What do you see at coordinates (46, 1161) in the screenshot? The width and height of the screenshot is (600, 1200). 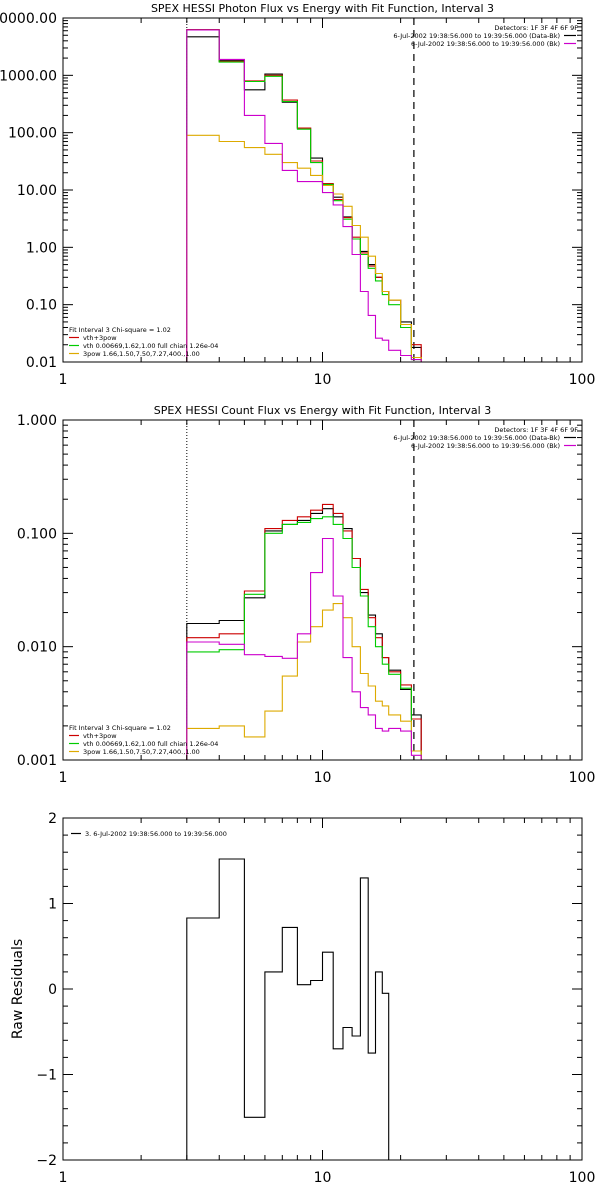 I see `y-tick-label: −2` at bounding box center [46, 1161].